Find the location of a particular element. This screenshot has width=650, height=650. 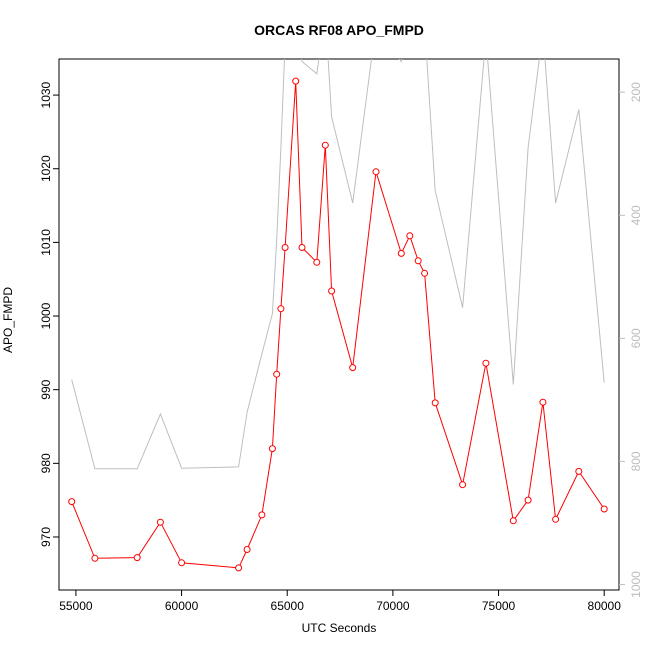

y-tick-label: 970 is located at coordinates (46, 537).